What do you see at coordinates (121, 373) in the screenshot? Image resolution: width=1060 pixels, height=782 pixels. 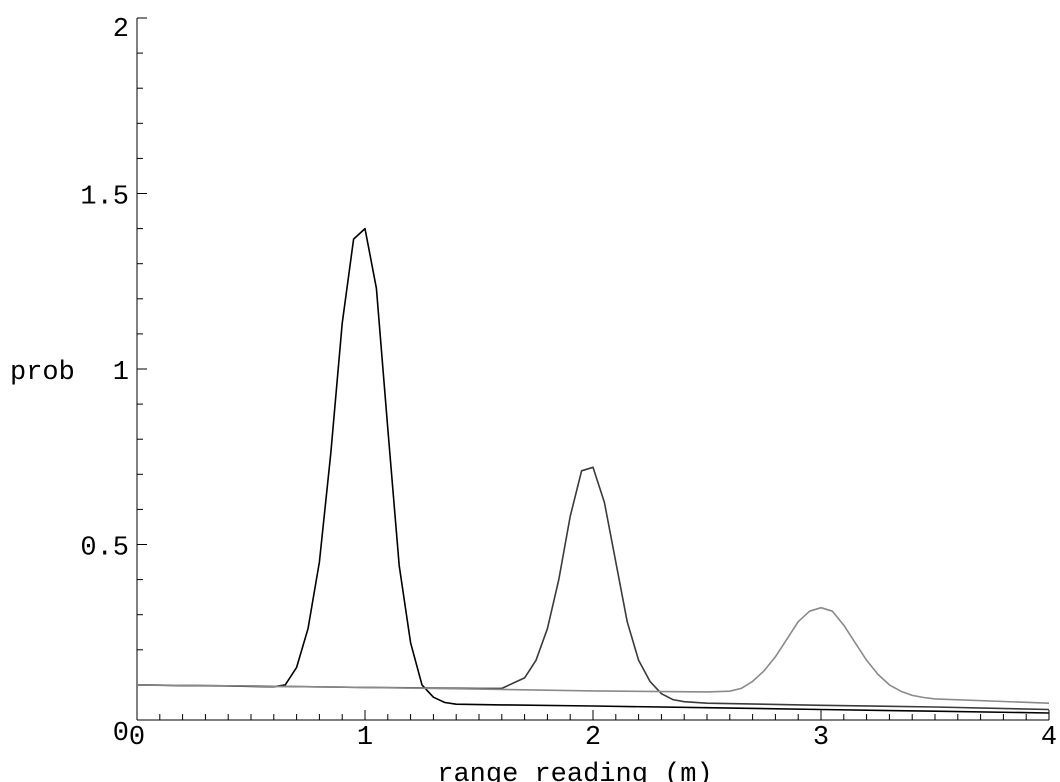 I see `y-tick-label: 1` at bounding box center [121, 373].